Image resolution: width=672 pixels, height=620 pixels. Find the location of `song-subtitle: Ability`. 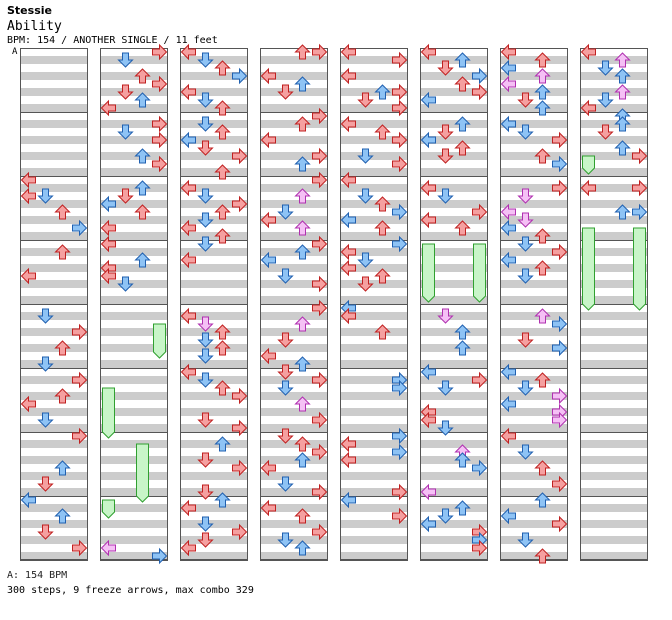

song-subtitle: Ability is located at coordinates (34, 26).